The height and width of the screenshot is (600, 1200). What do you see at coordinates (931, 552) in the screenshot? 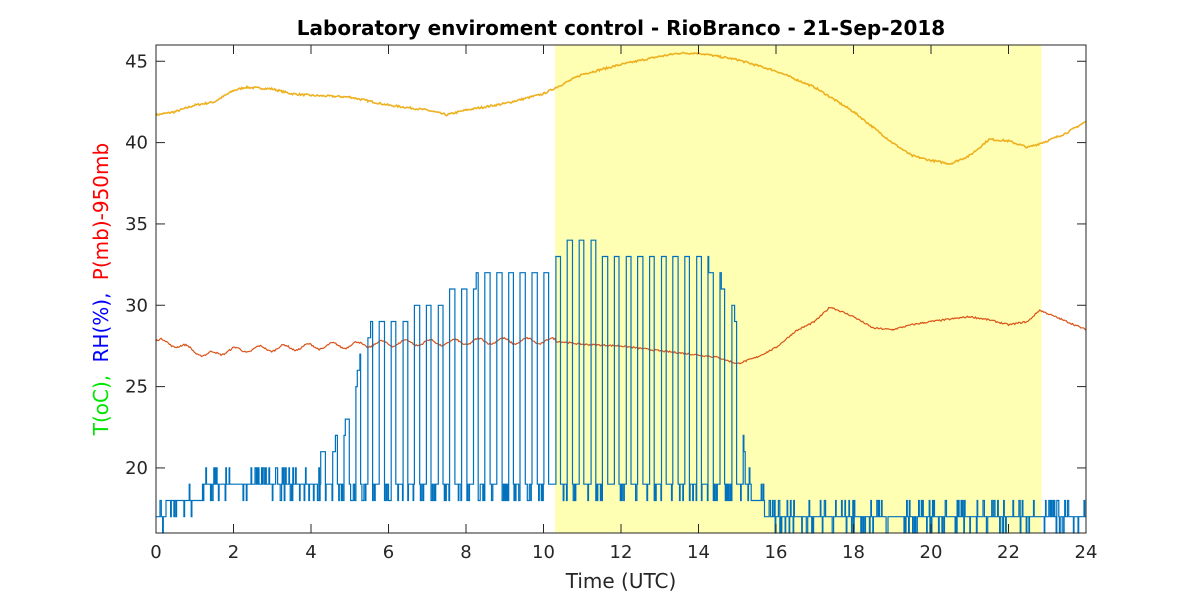
I see `x-tick-label: 20` at bounding box center [931, 552].